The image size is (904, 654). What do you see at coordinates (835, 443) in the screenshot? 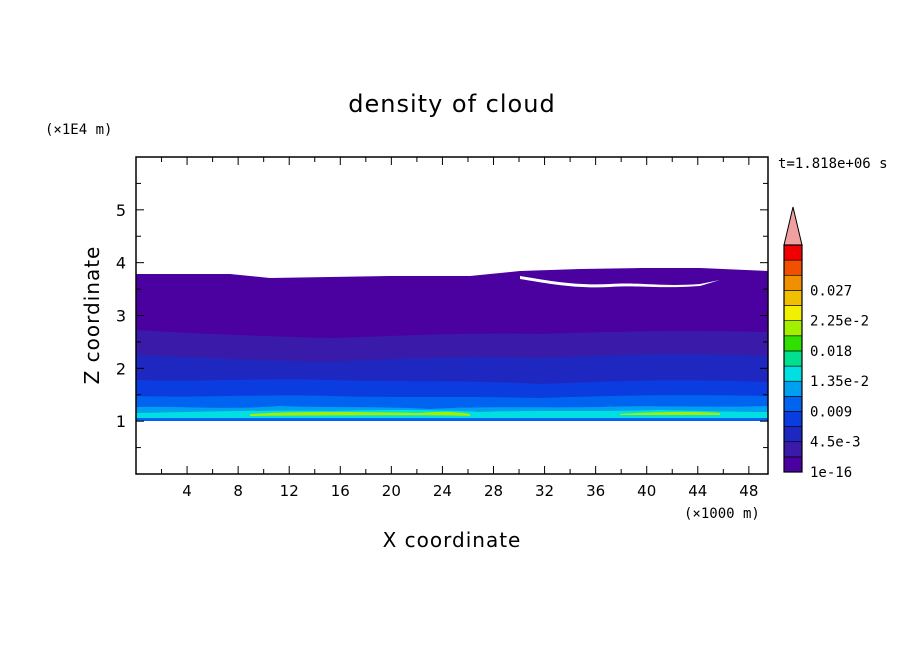
I see `colorbar-label: 4.5e-3` at bounding box center [835, 443].